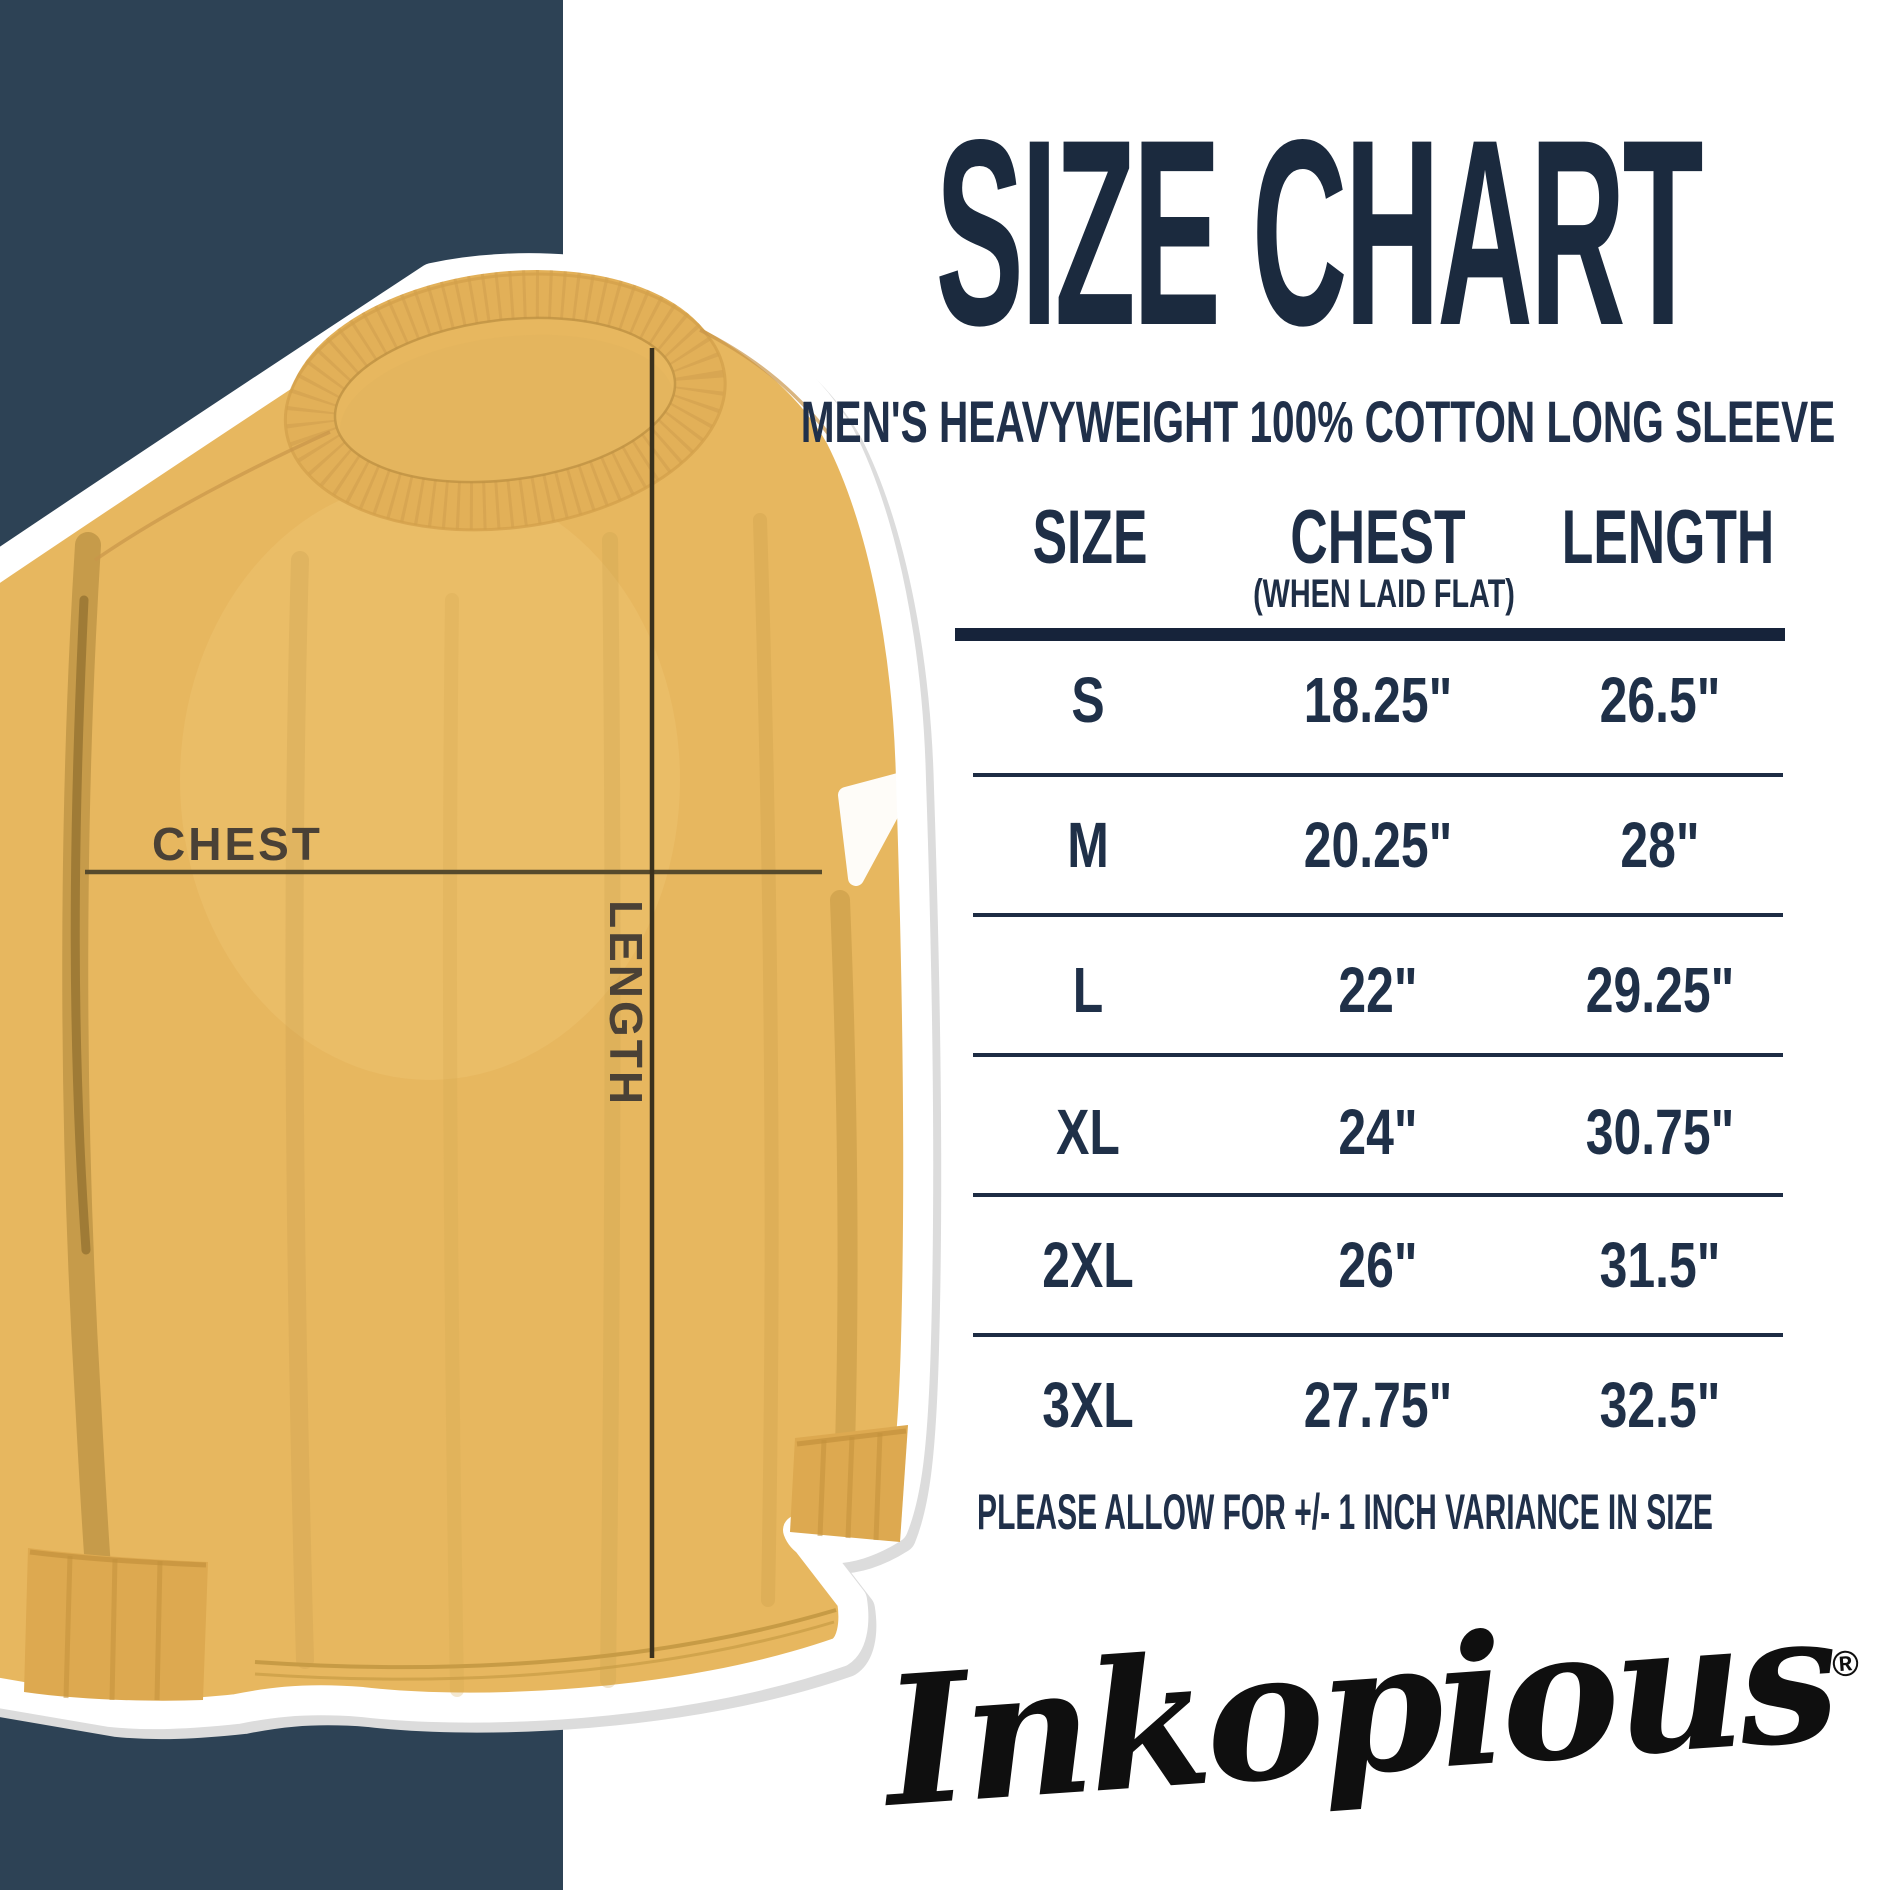 The width and height of the screenshot is (1890, 1890). Describe the element at coordinates (1088, 990) in the screenshot. I see `size-cell: L` at that location.